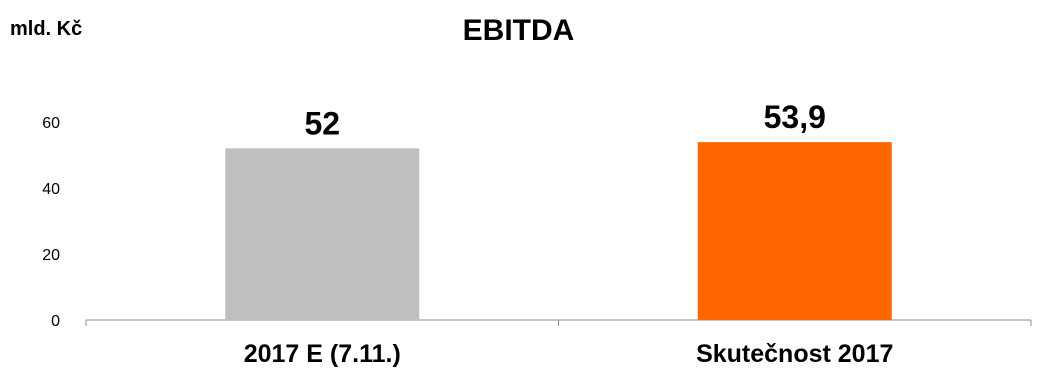 Image resolution: width=1037 pixels, height=371 pixels. What do you see at coordinates (51, 255) in the screenshot?
I see `y-tick-label: 20` at bounding box center [51, 255].